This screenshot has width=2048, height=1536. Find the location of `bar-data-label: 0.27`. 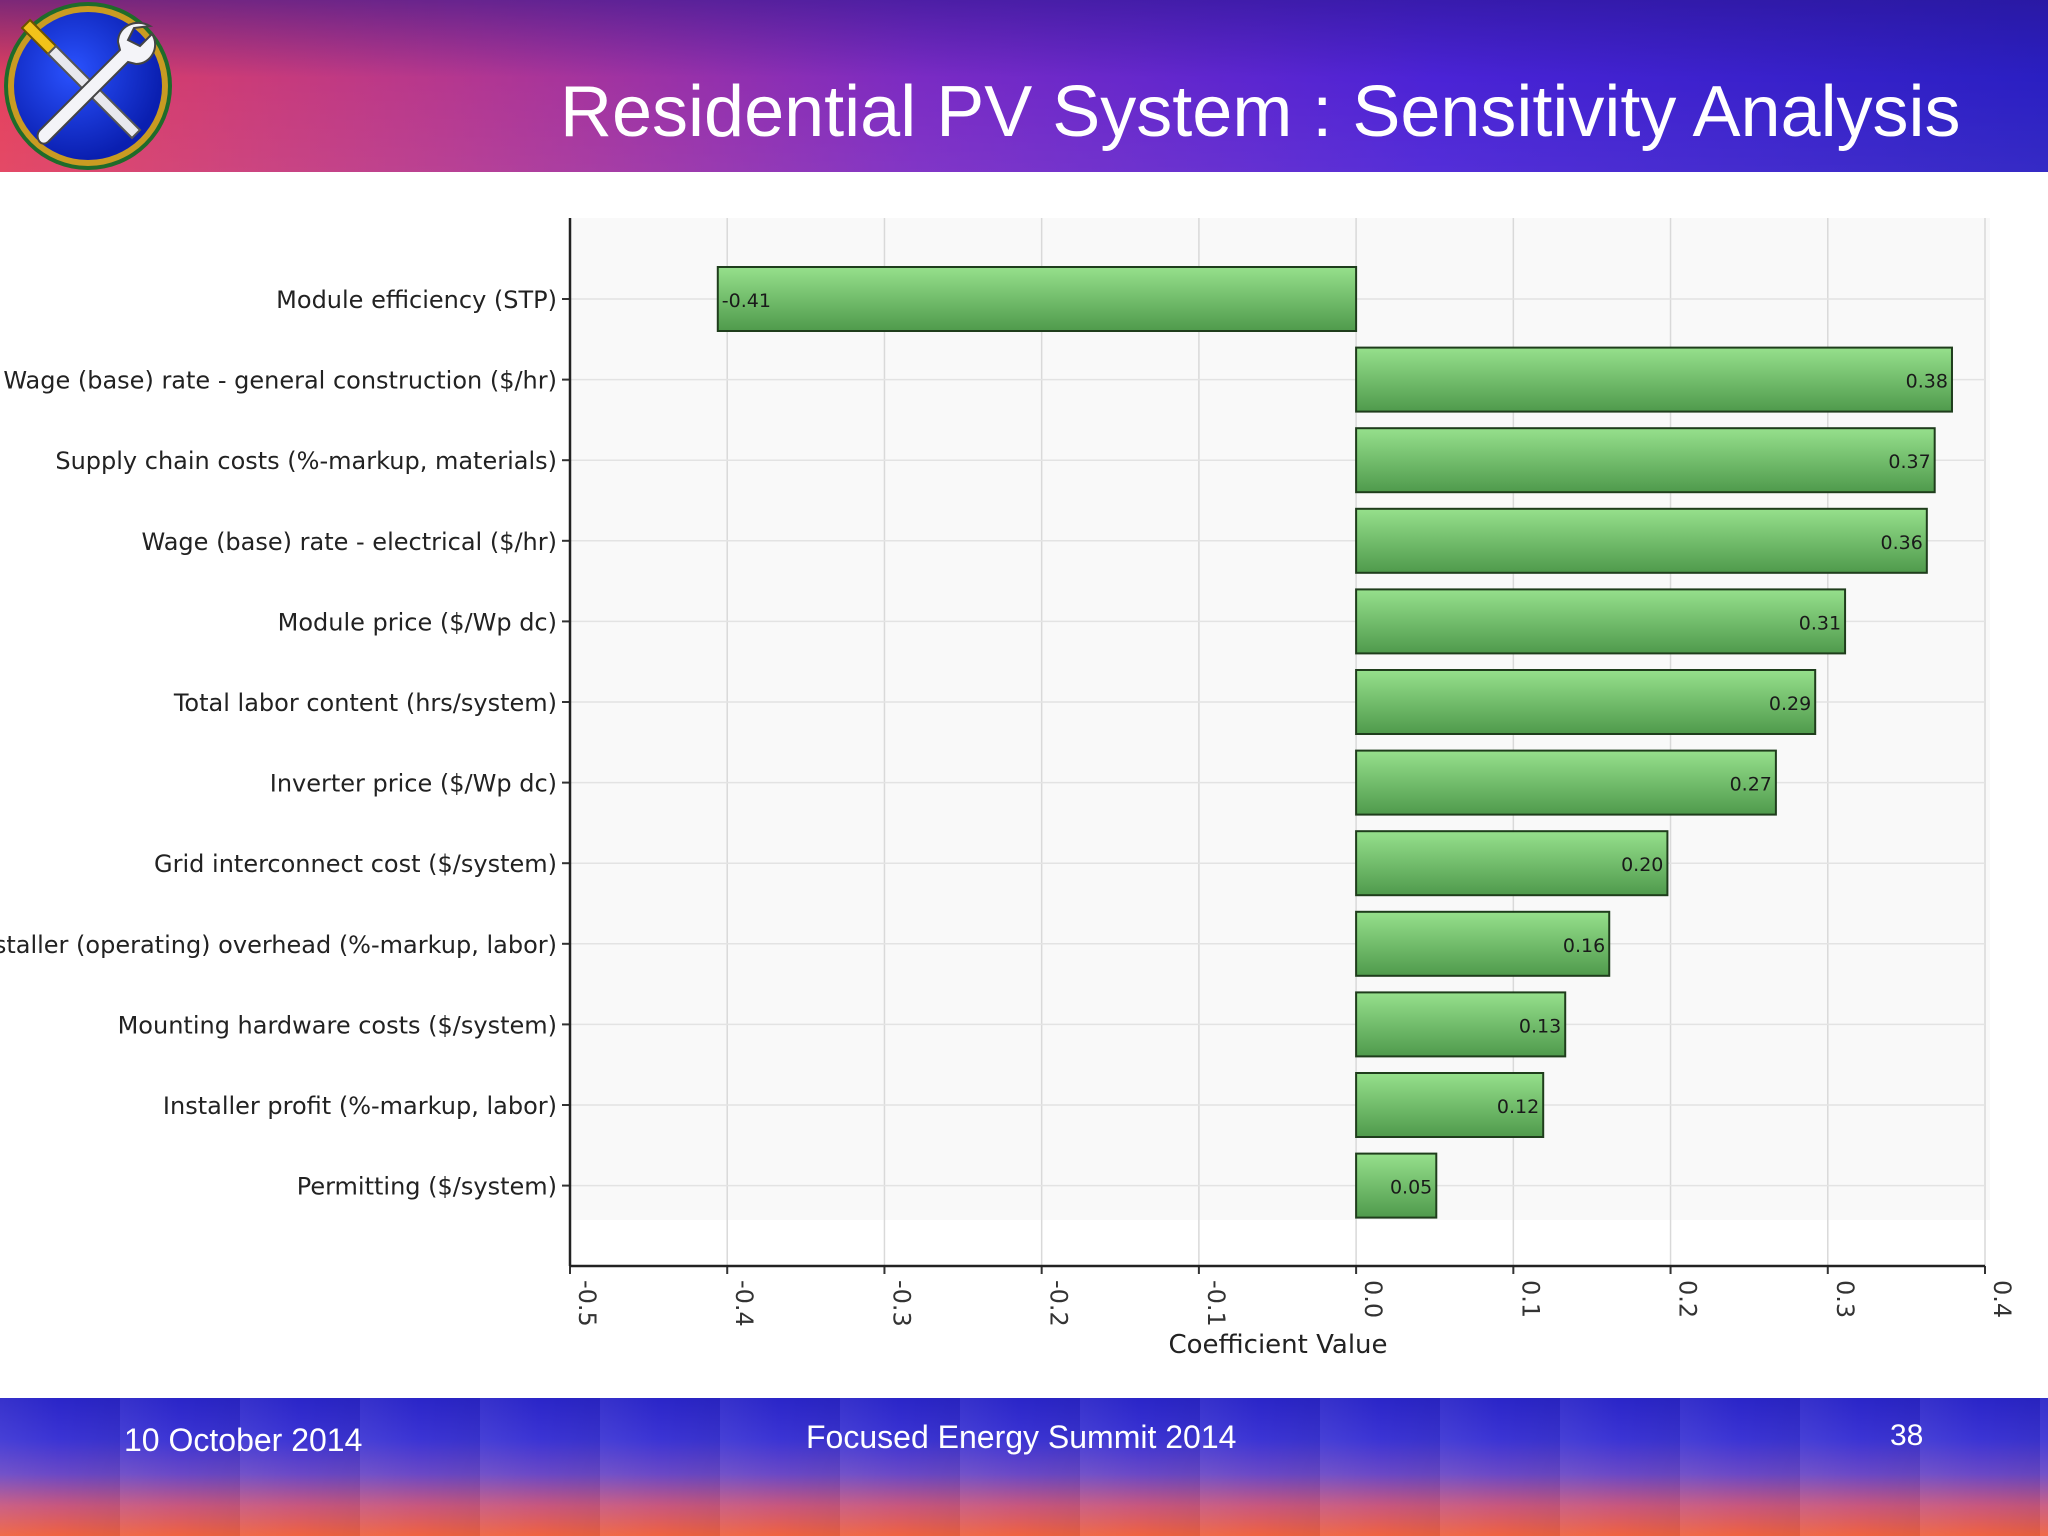

bar-data-label: 0.27 is located at coordinates (1751, 785).